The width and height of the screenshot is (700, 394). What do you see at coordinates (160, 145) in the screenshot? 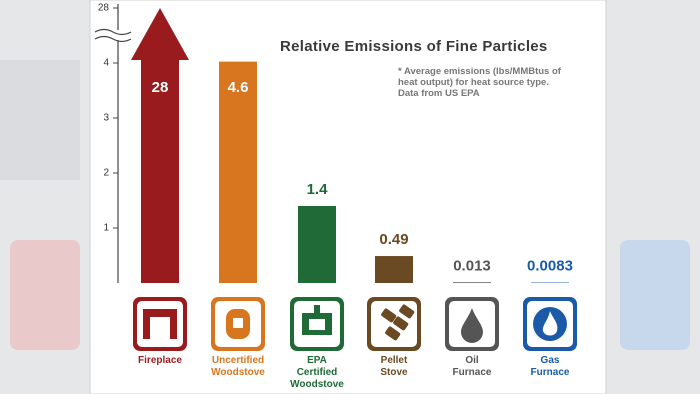
I see `bar-arrow` at bounding box center [160, 145].